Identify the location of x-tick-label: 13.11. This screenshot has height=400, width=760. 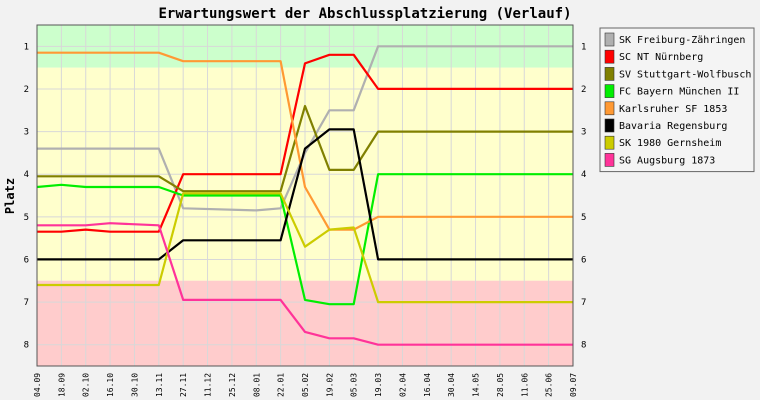
(159, 385).